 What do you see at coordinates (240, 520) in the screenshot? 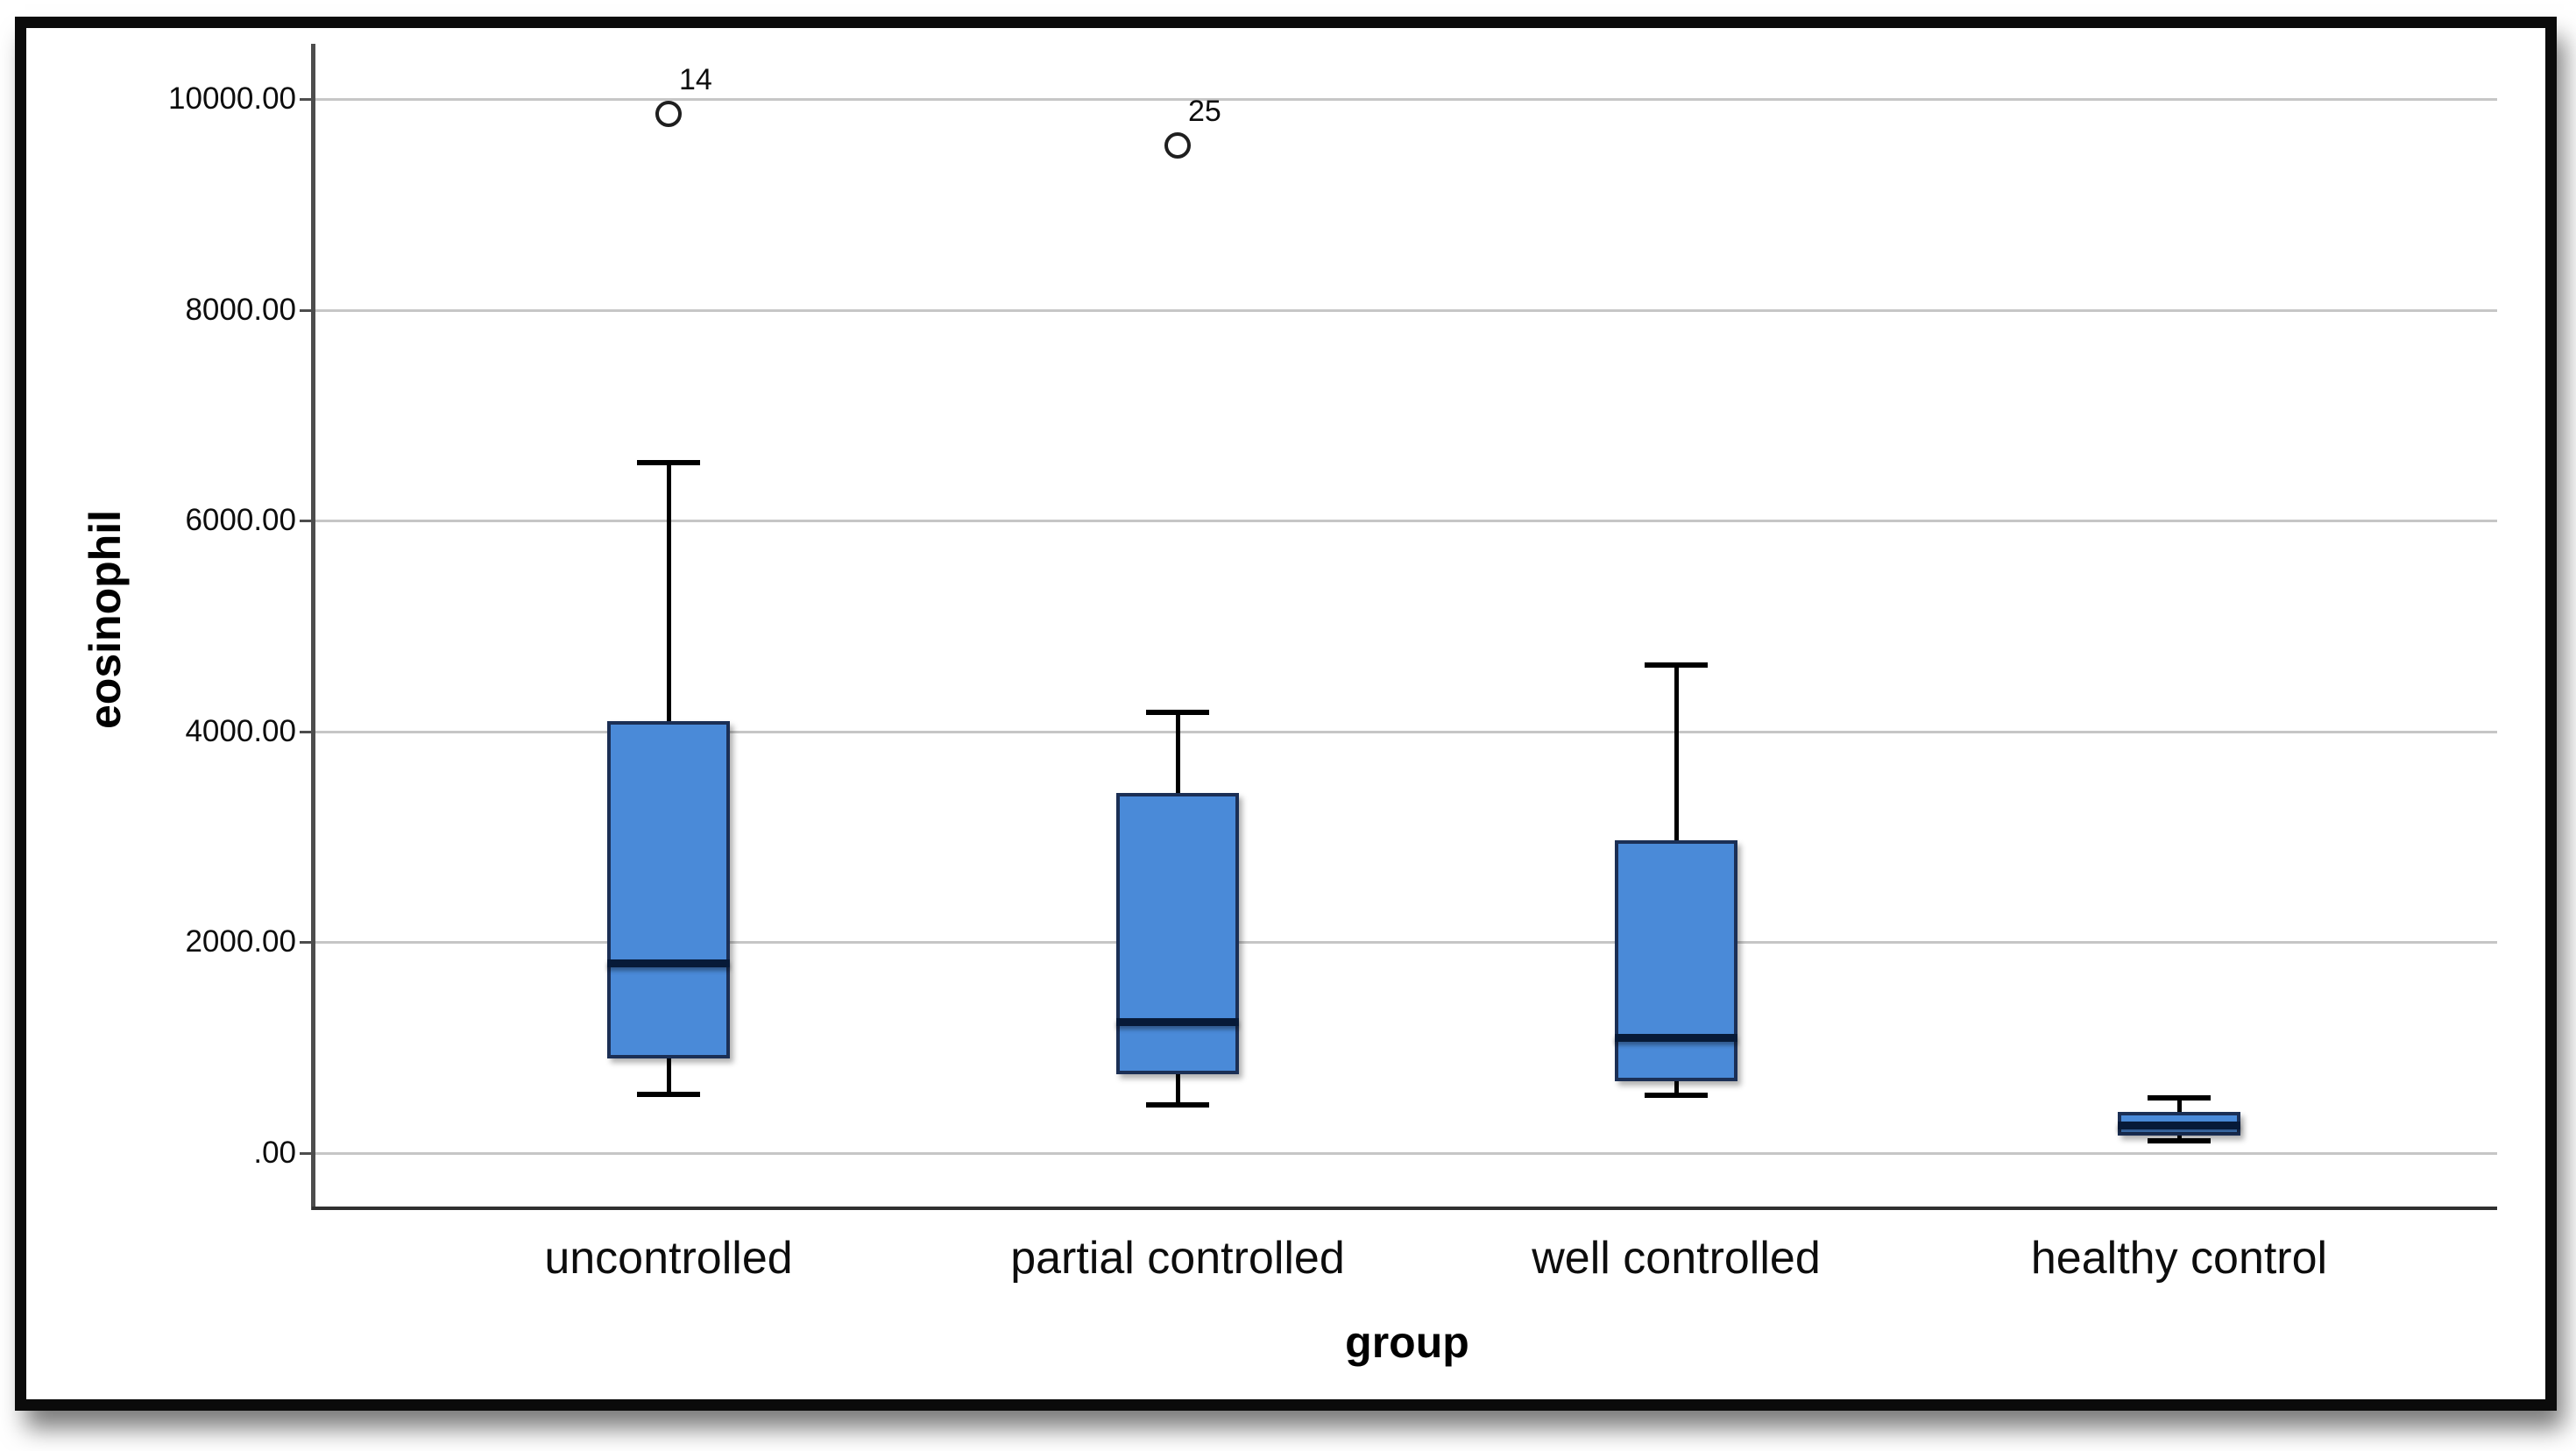
I see `y-tick-label: 6000.00` at bounding box center [240, 520].